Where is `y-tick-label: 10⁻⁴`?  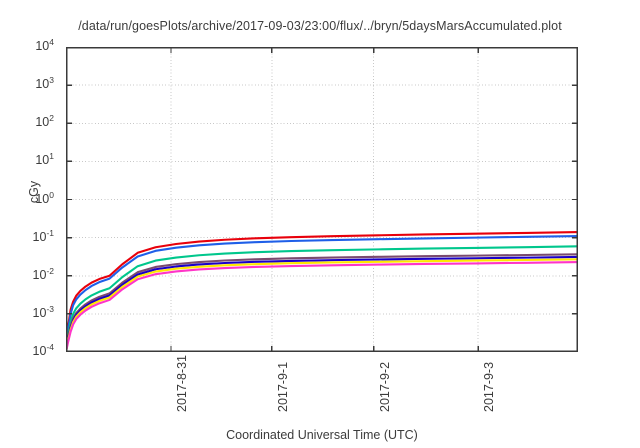
y-tick-label: 10⁻⁴ is located at coordinates (43, 349).